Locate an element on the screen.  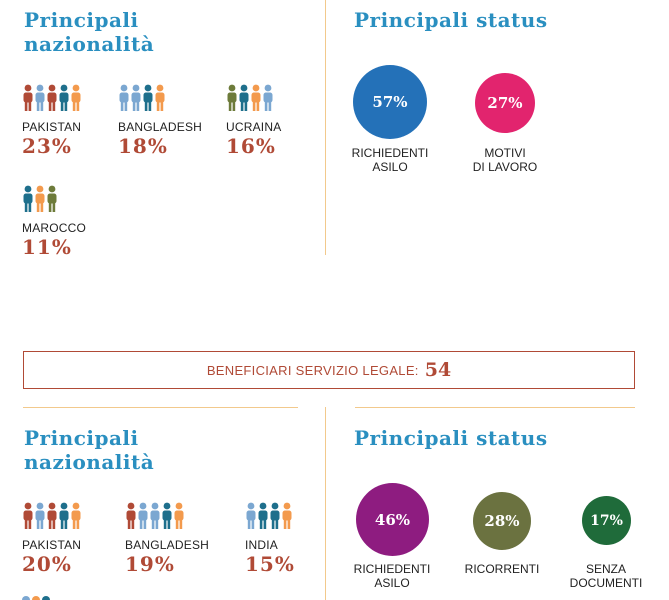
status-label-richiedenti-asilo: RICHIEDENTI ASILO is located at coordinates (390, 160).